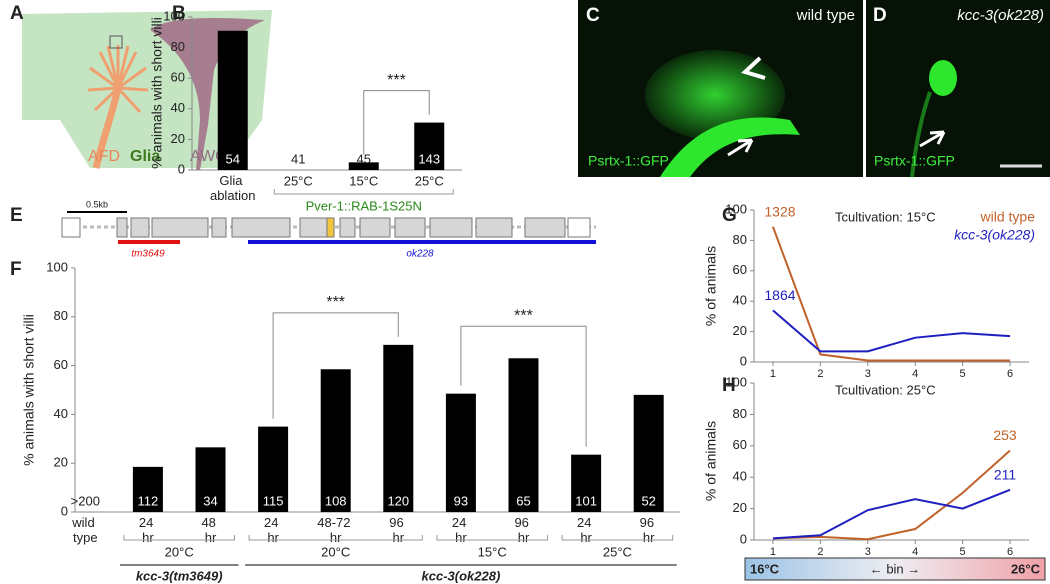 The height and width of the screenshot is (584, 1050). Describe the element at coordinates (958, 88) in the screenshot. I see `micrograph` at that location.